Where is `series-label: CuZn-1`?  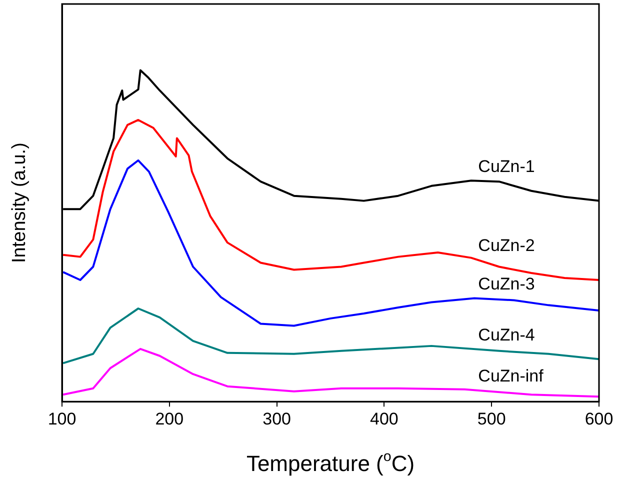
series-label: CuZn-1 is located at coordinates (506, 166).